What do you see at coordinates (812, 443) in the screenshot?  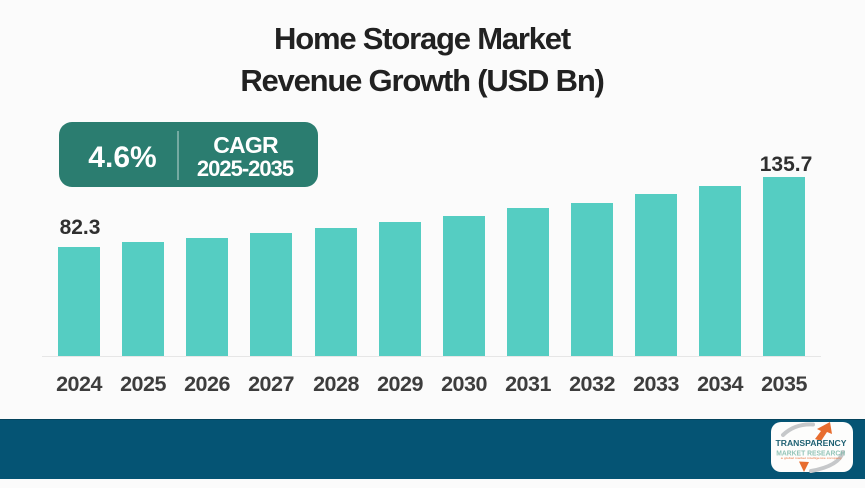 I see `svg-text: TRANSPARENCY` at bounding box center [812, 443].